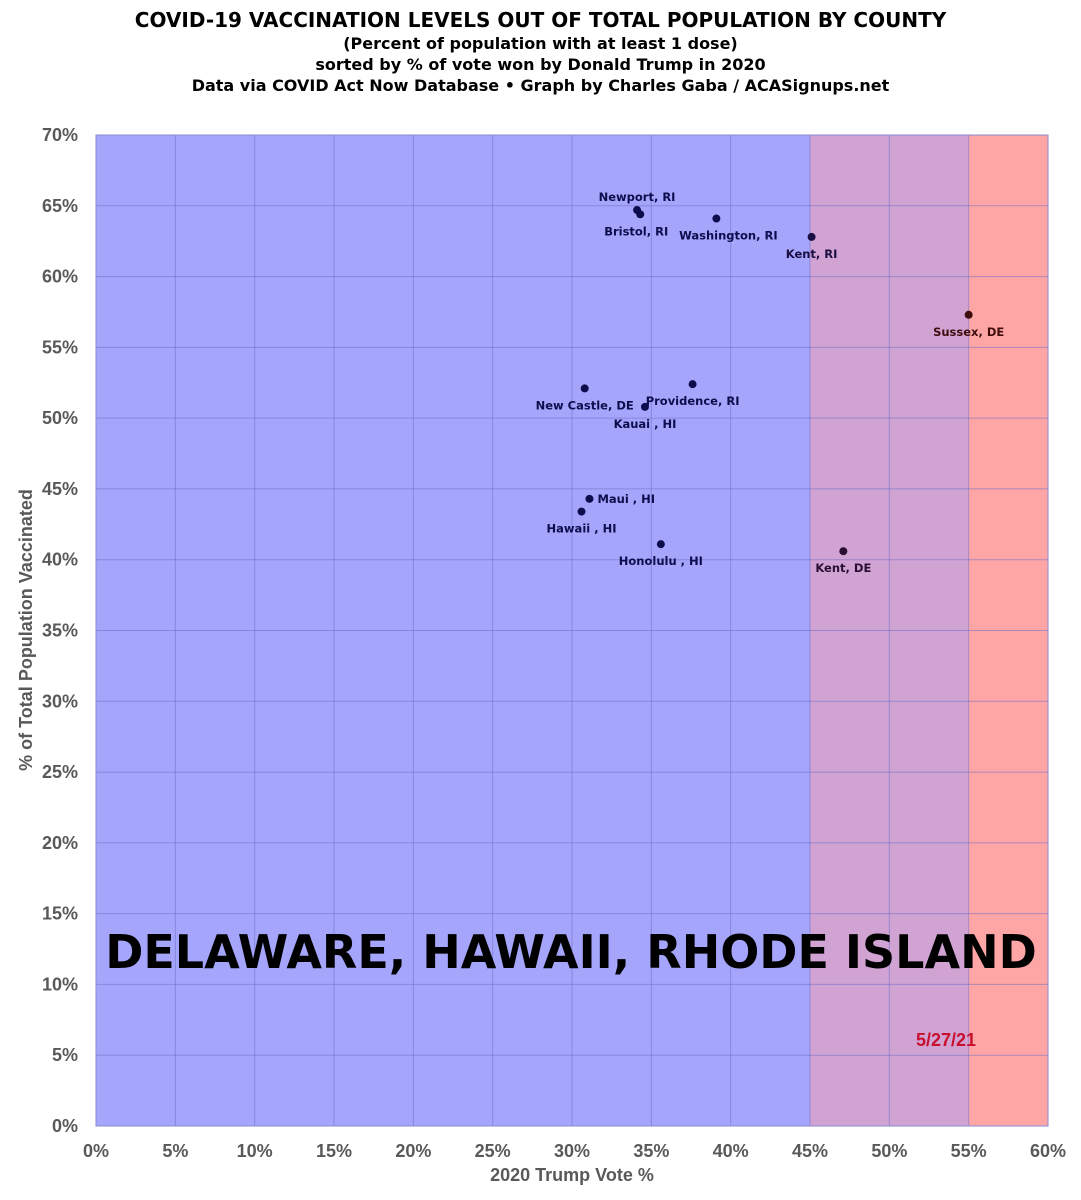  Describe the element at coordinates (969, 1151) in the screenshot. I see `x-tick-label: 55%` at that location.